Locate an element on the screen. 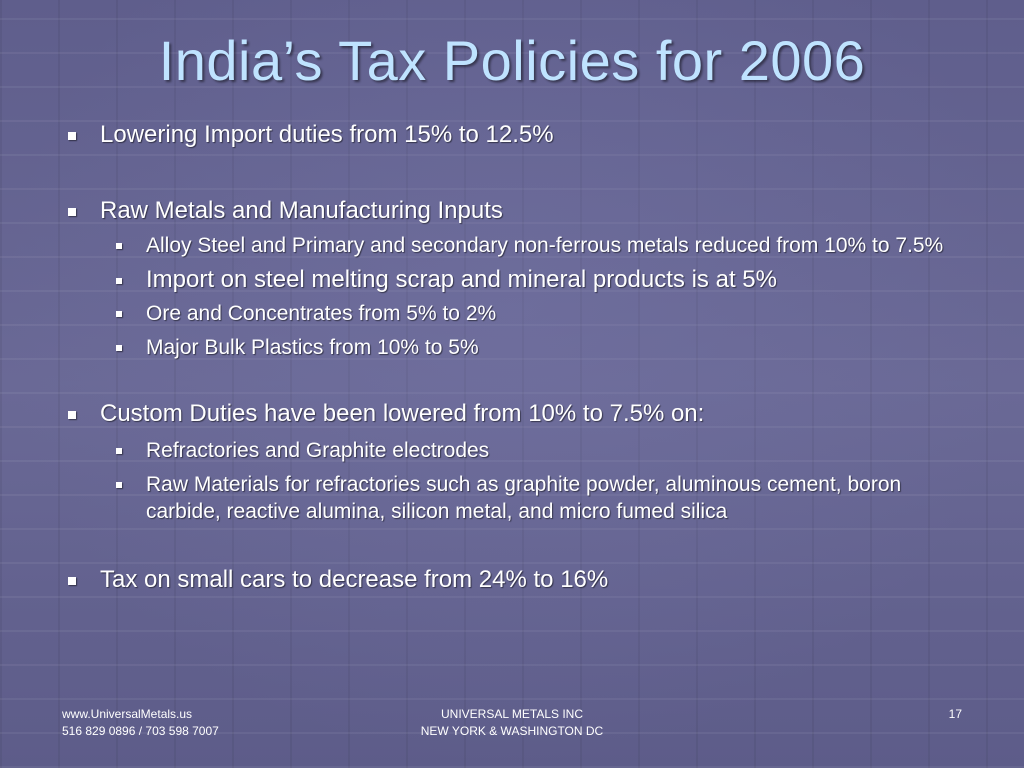 The image size is (1024, 768). bullet-text: Lowering Import duties from 15% to 12.5% is located at coordinates (327, 134).